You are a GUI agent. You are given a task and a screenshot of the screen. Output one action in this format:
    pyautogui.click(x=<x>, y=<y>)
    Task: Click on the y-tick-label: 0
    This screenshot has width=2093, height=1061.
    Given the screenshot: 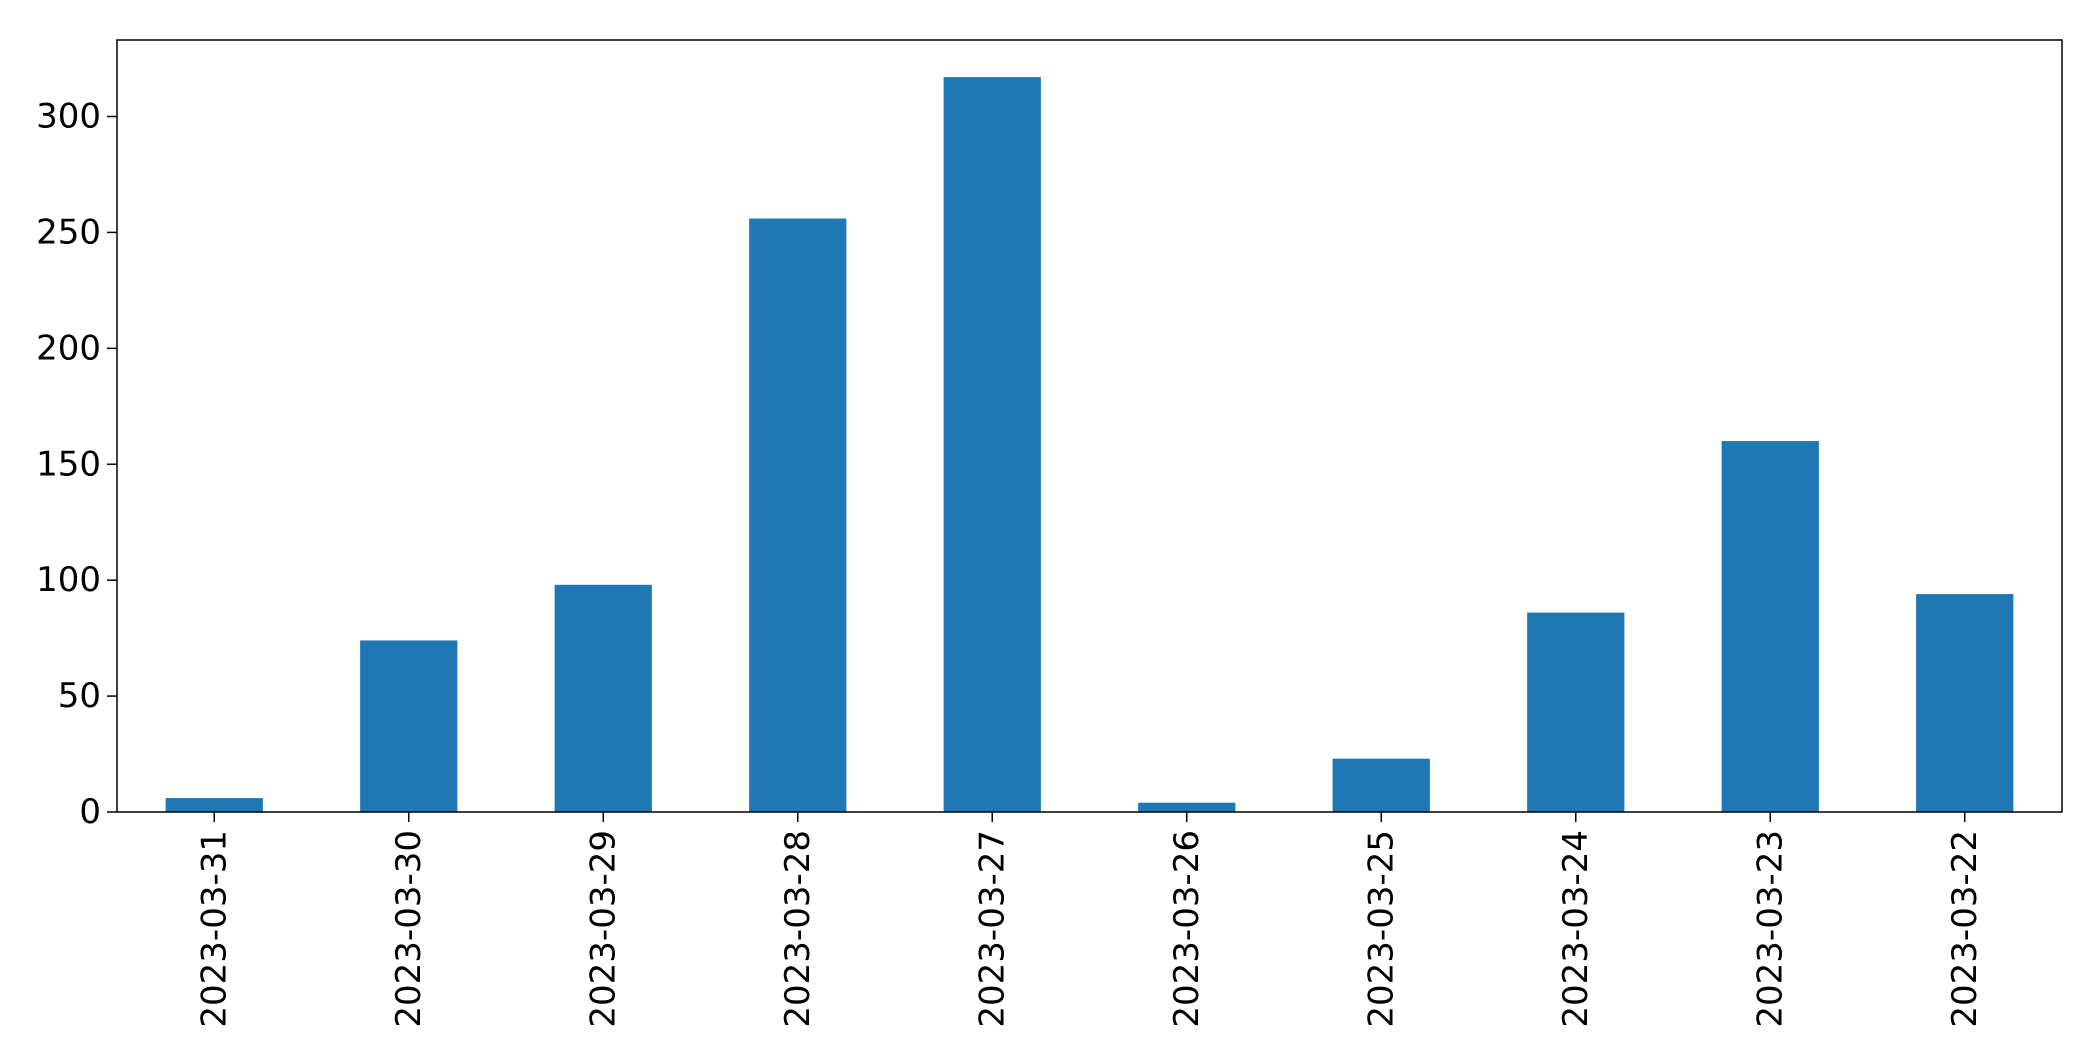 What is the action you would take?
    pyautogui.click(x=90, y=812)
    